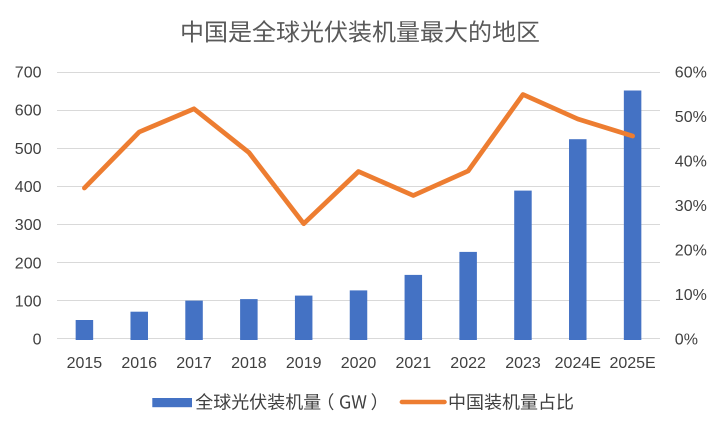  Describe the element at coordinates (37, 340) in the screenshot. I see `svg-text: 0` at that location.